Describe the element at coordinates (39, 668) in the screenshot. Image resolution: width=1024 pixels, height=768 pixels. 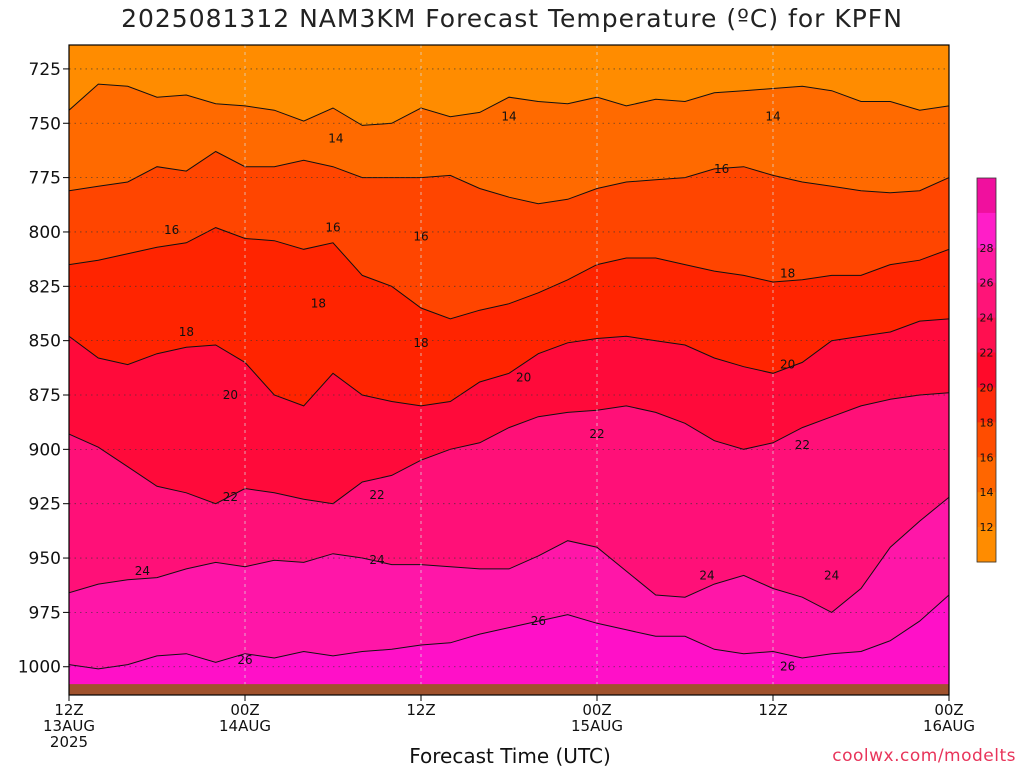
I see `y-tick-label: 1000` at that location.